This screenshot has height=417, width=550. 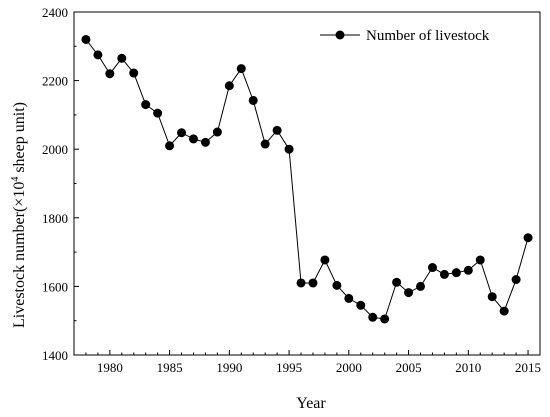 What do you see at coordinates (15, 179) in the screenshot?
I see `y-axis-title-superscript: 4` at bounding box center [15, 179].